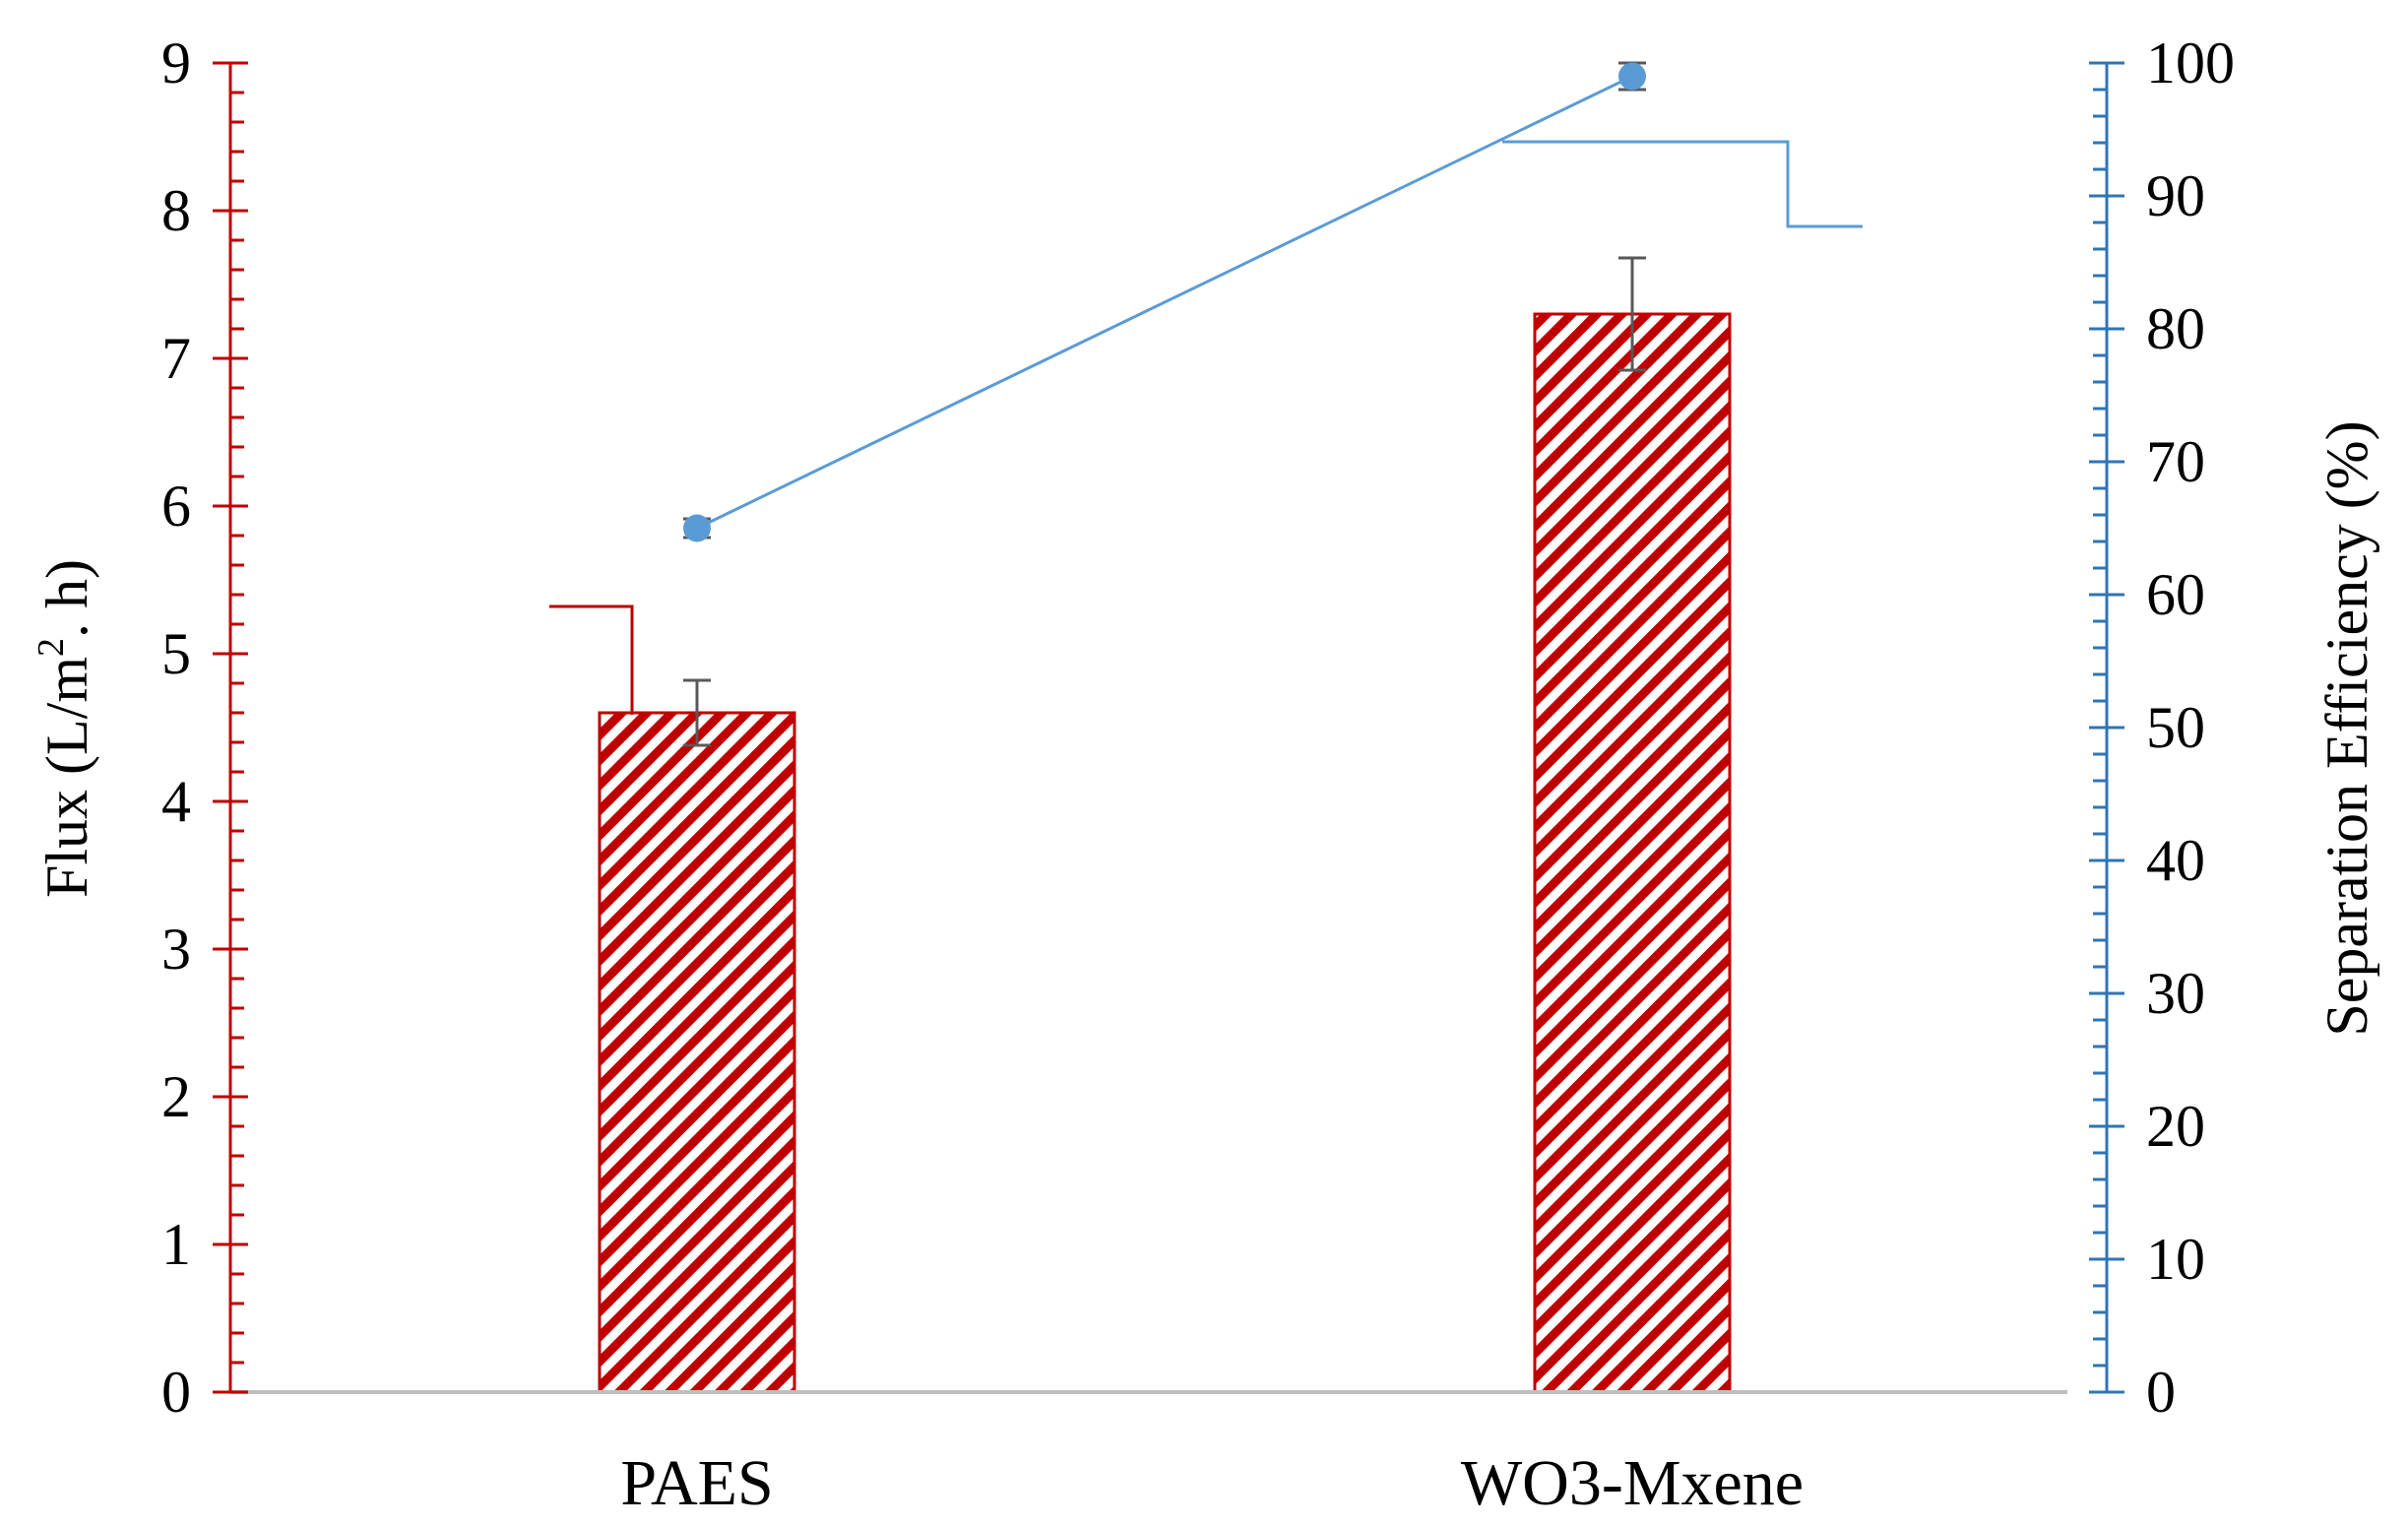  I want to click on right-axis-tick-label: 80, so click(2175, 328).